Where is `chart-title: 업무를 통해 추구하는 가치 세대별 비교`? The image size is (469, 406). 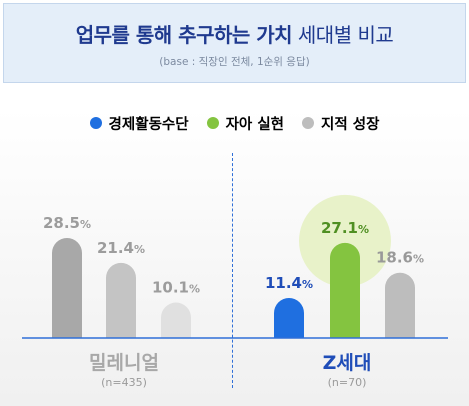
chart-title: 업무를 통해 추구하는 가치 세대별 비교 is located at coordinates (234, 33).